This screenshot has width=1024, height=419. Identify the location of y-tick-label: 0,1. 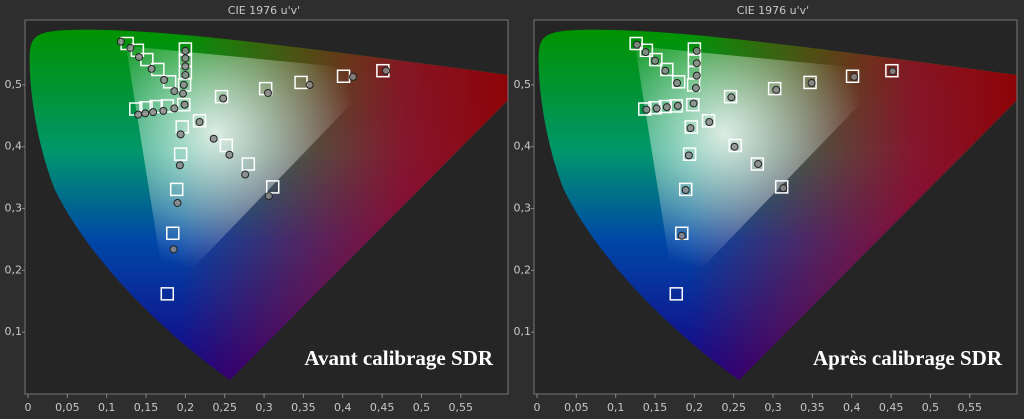
(523, 331).